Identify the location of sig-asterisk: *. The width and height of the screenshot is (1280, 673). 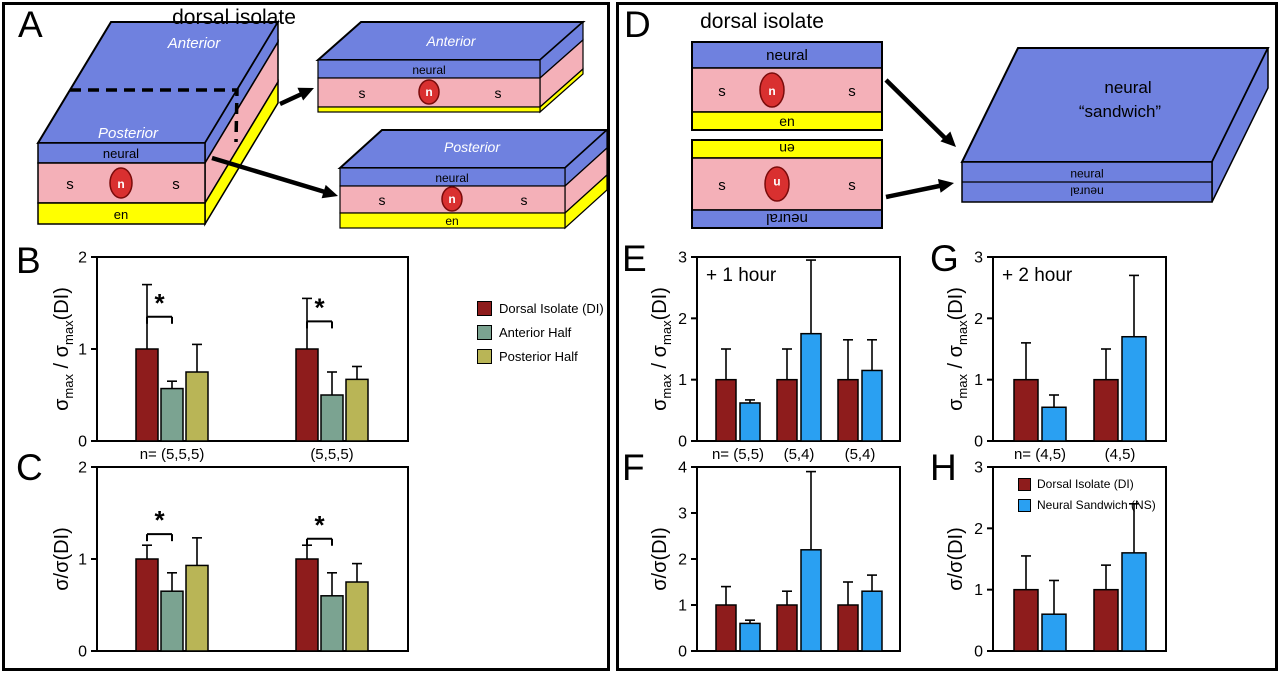
(319, 525).